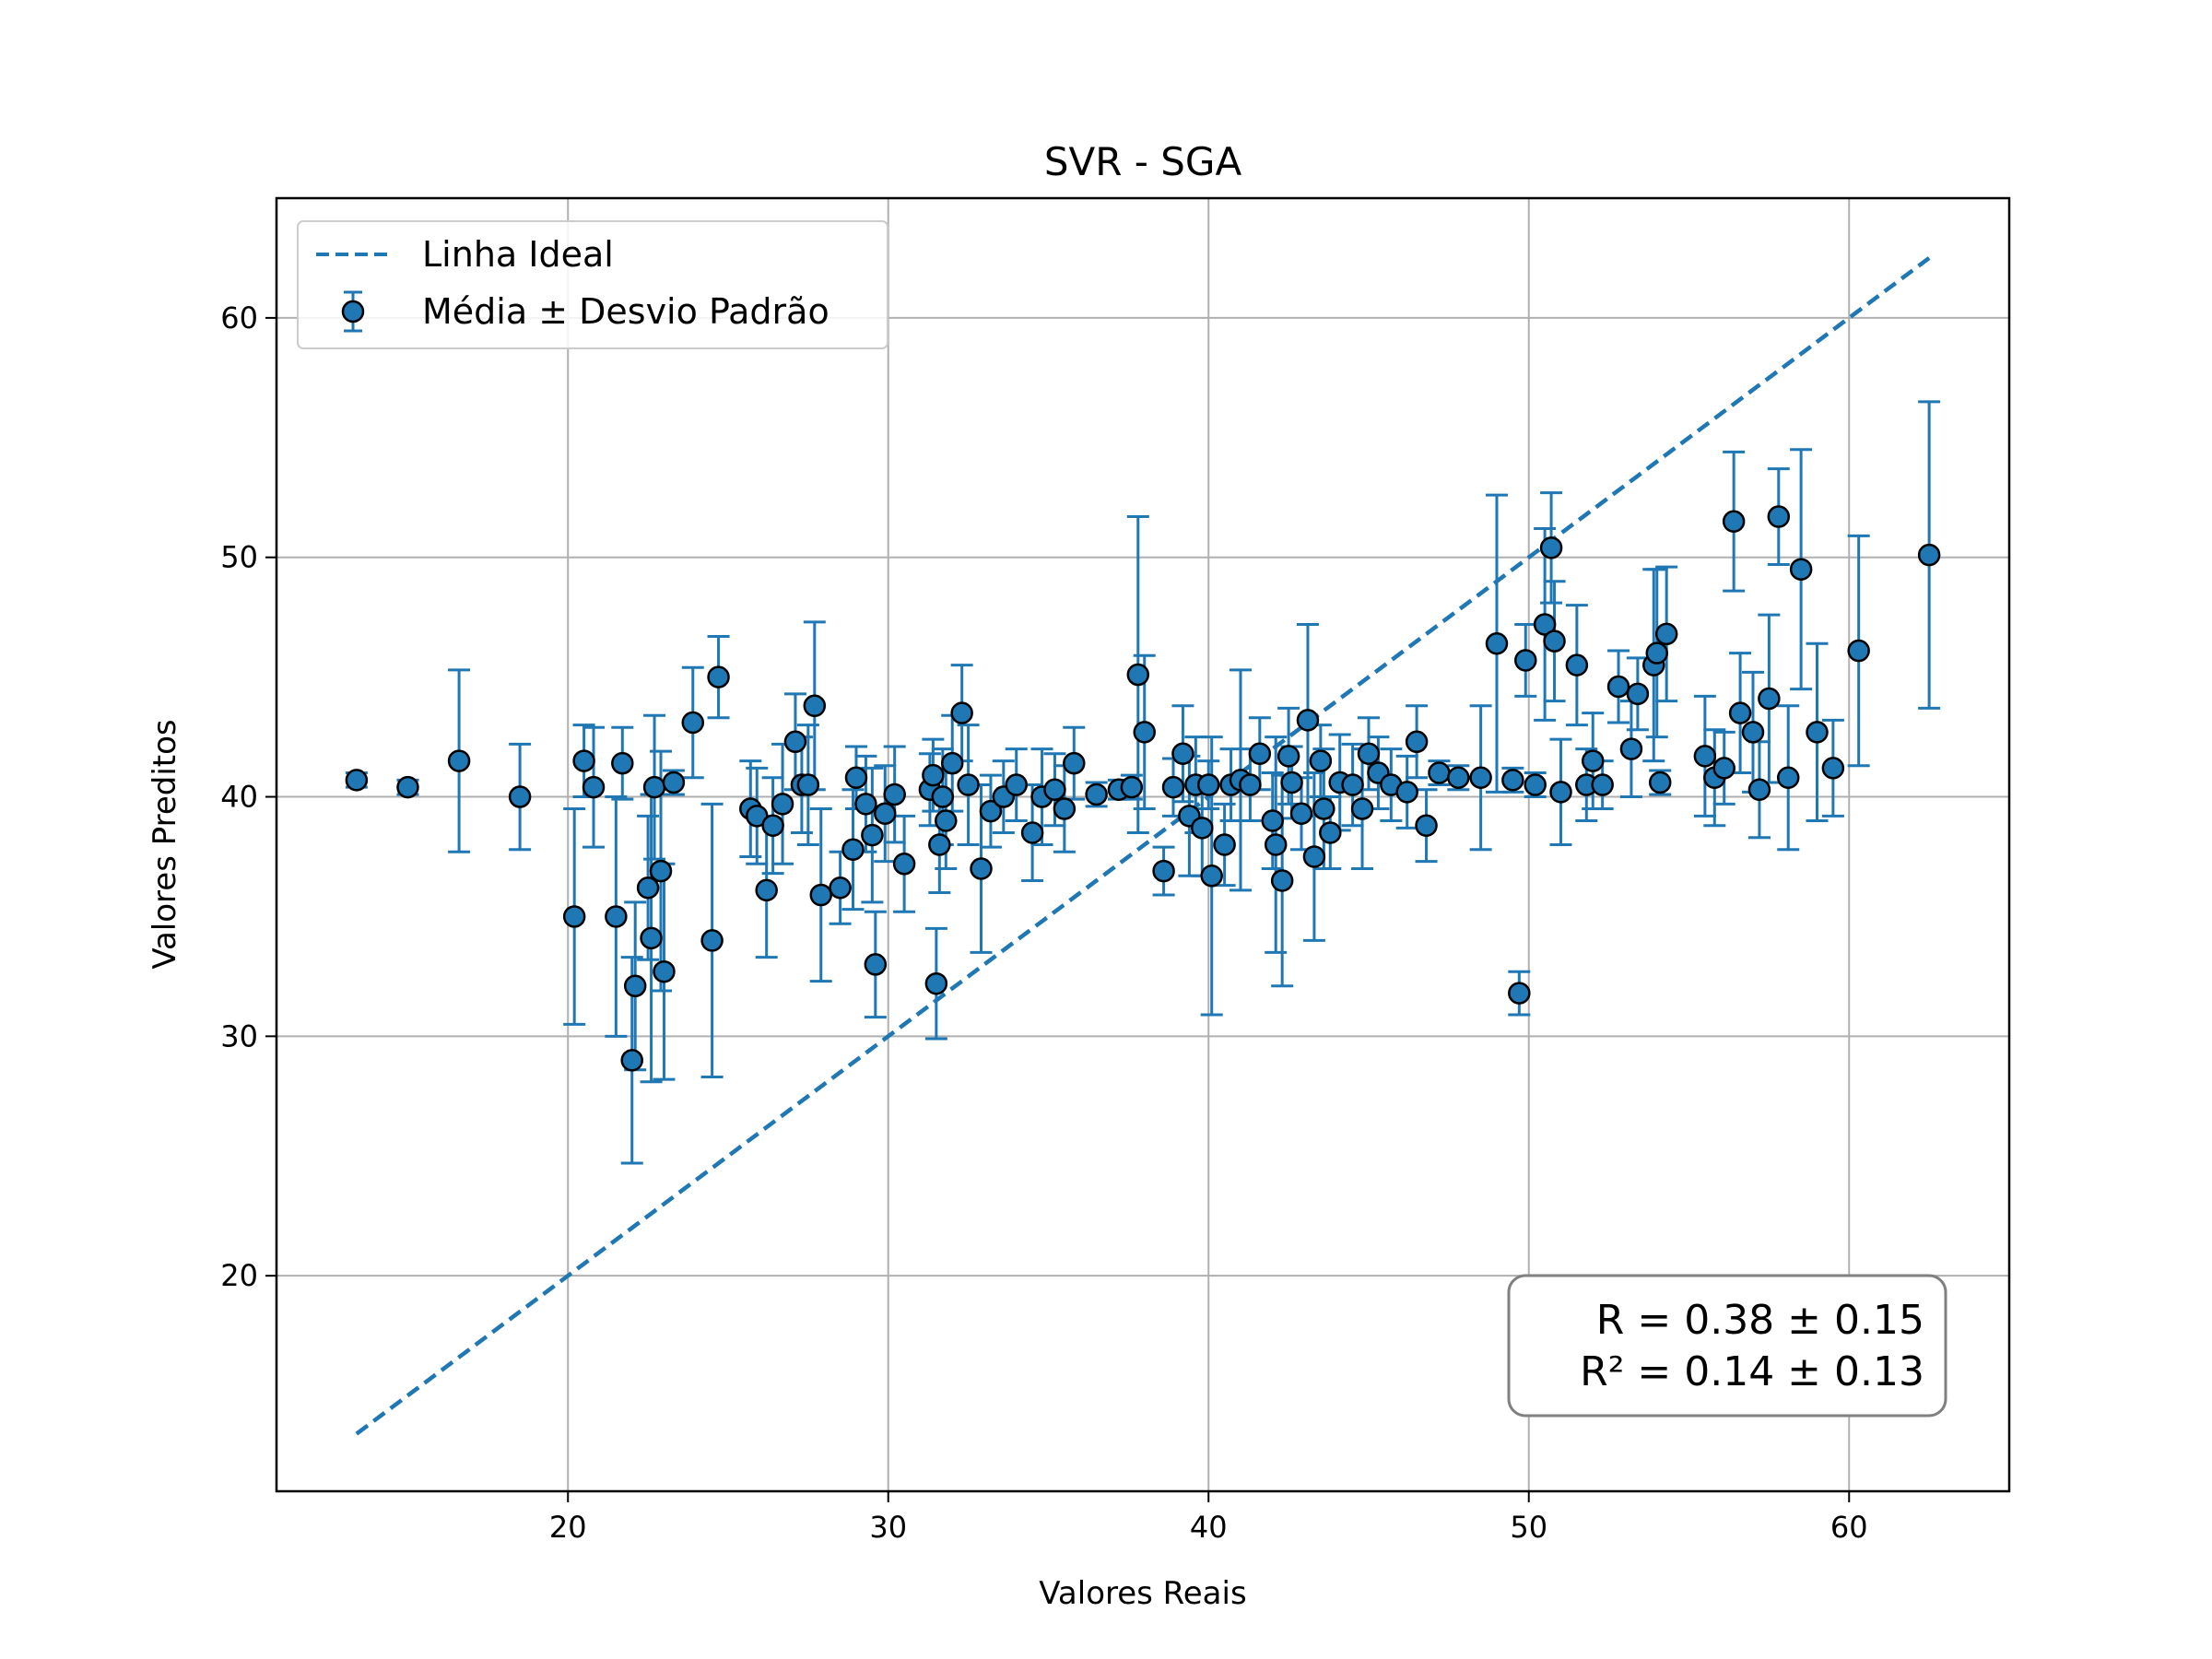 Image resolution: width=2212 pixels, height=1659 pixels. Describe the element at coordinates (353, 311) in the screenshot. I see `legend-errorbar-swatch` at that location.